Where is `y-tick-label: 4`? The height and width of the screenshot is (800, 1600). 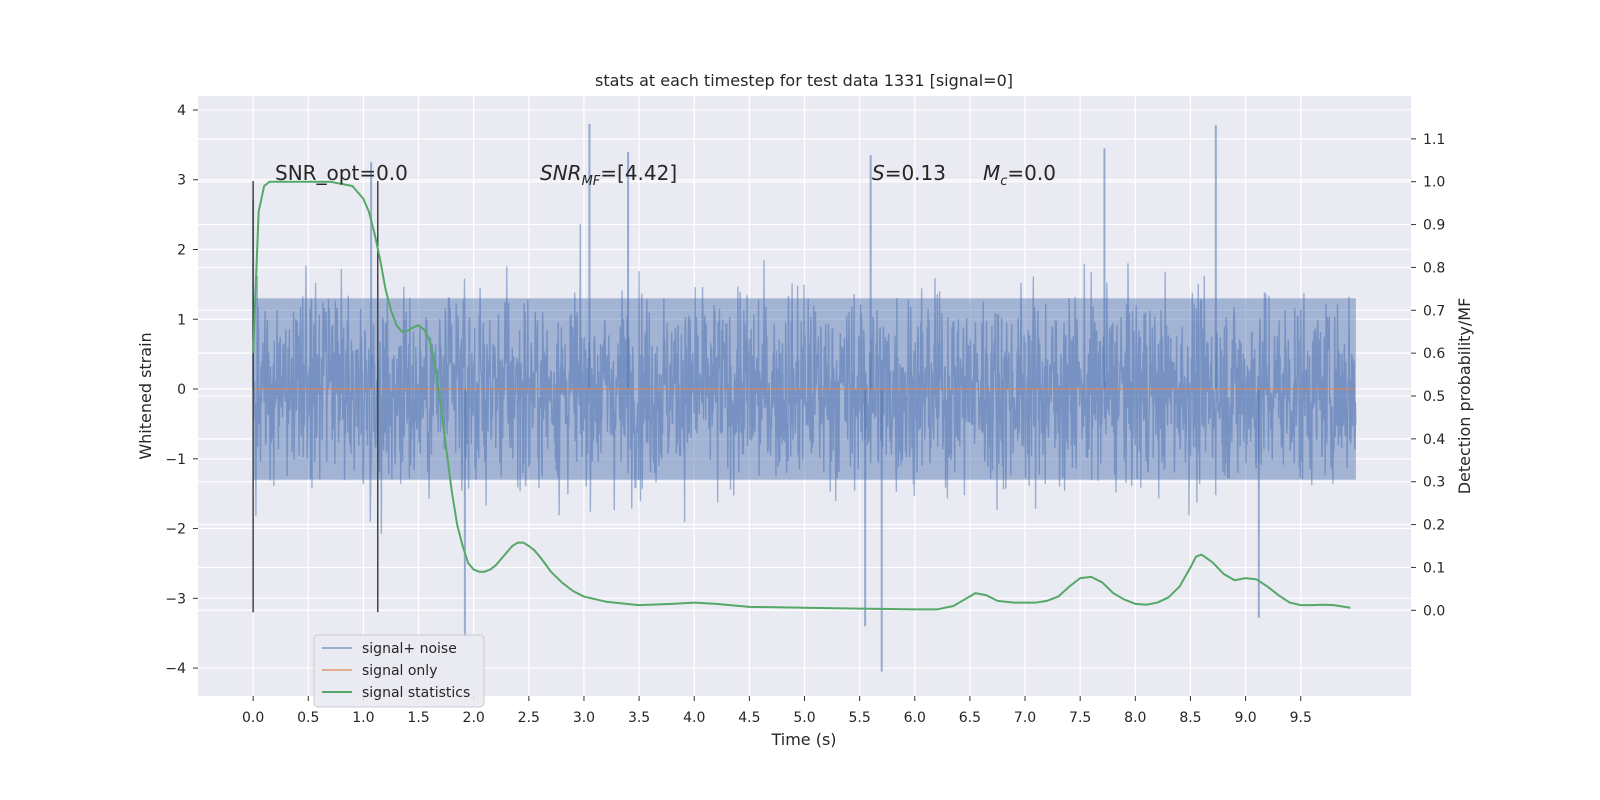 y-tick-label: 4 is located at coordinates (181, 111).